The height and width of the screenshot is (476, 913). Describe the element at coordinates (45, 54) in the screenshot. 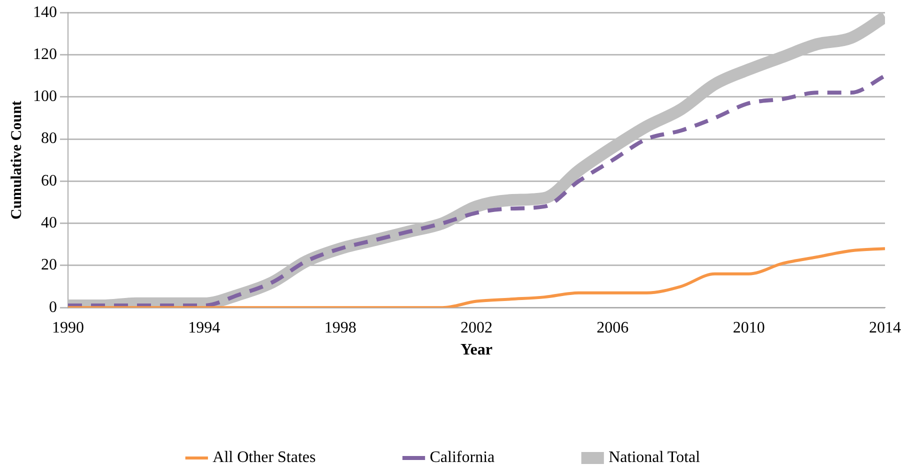

I see `y-tick-label: 120` at that location.